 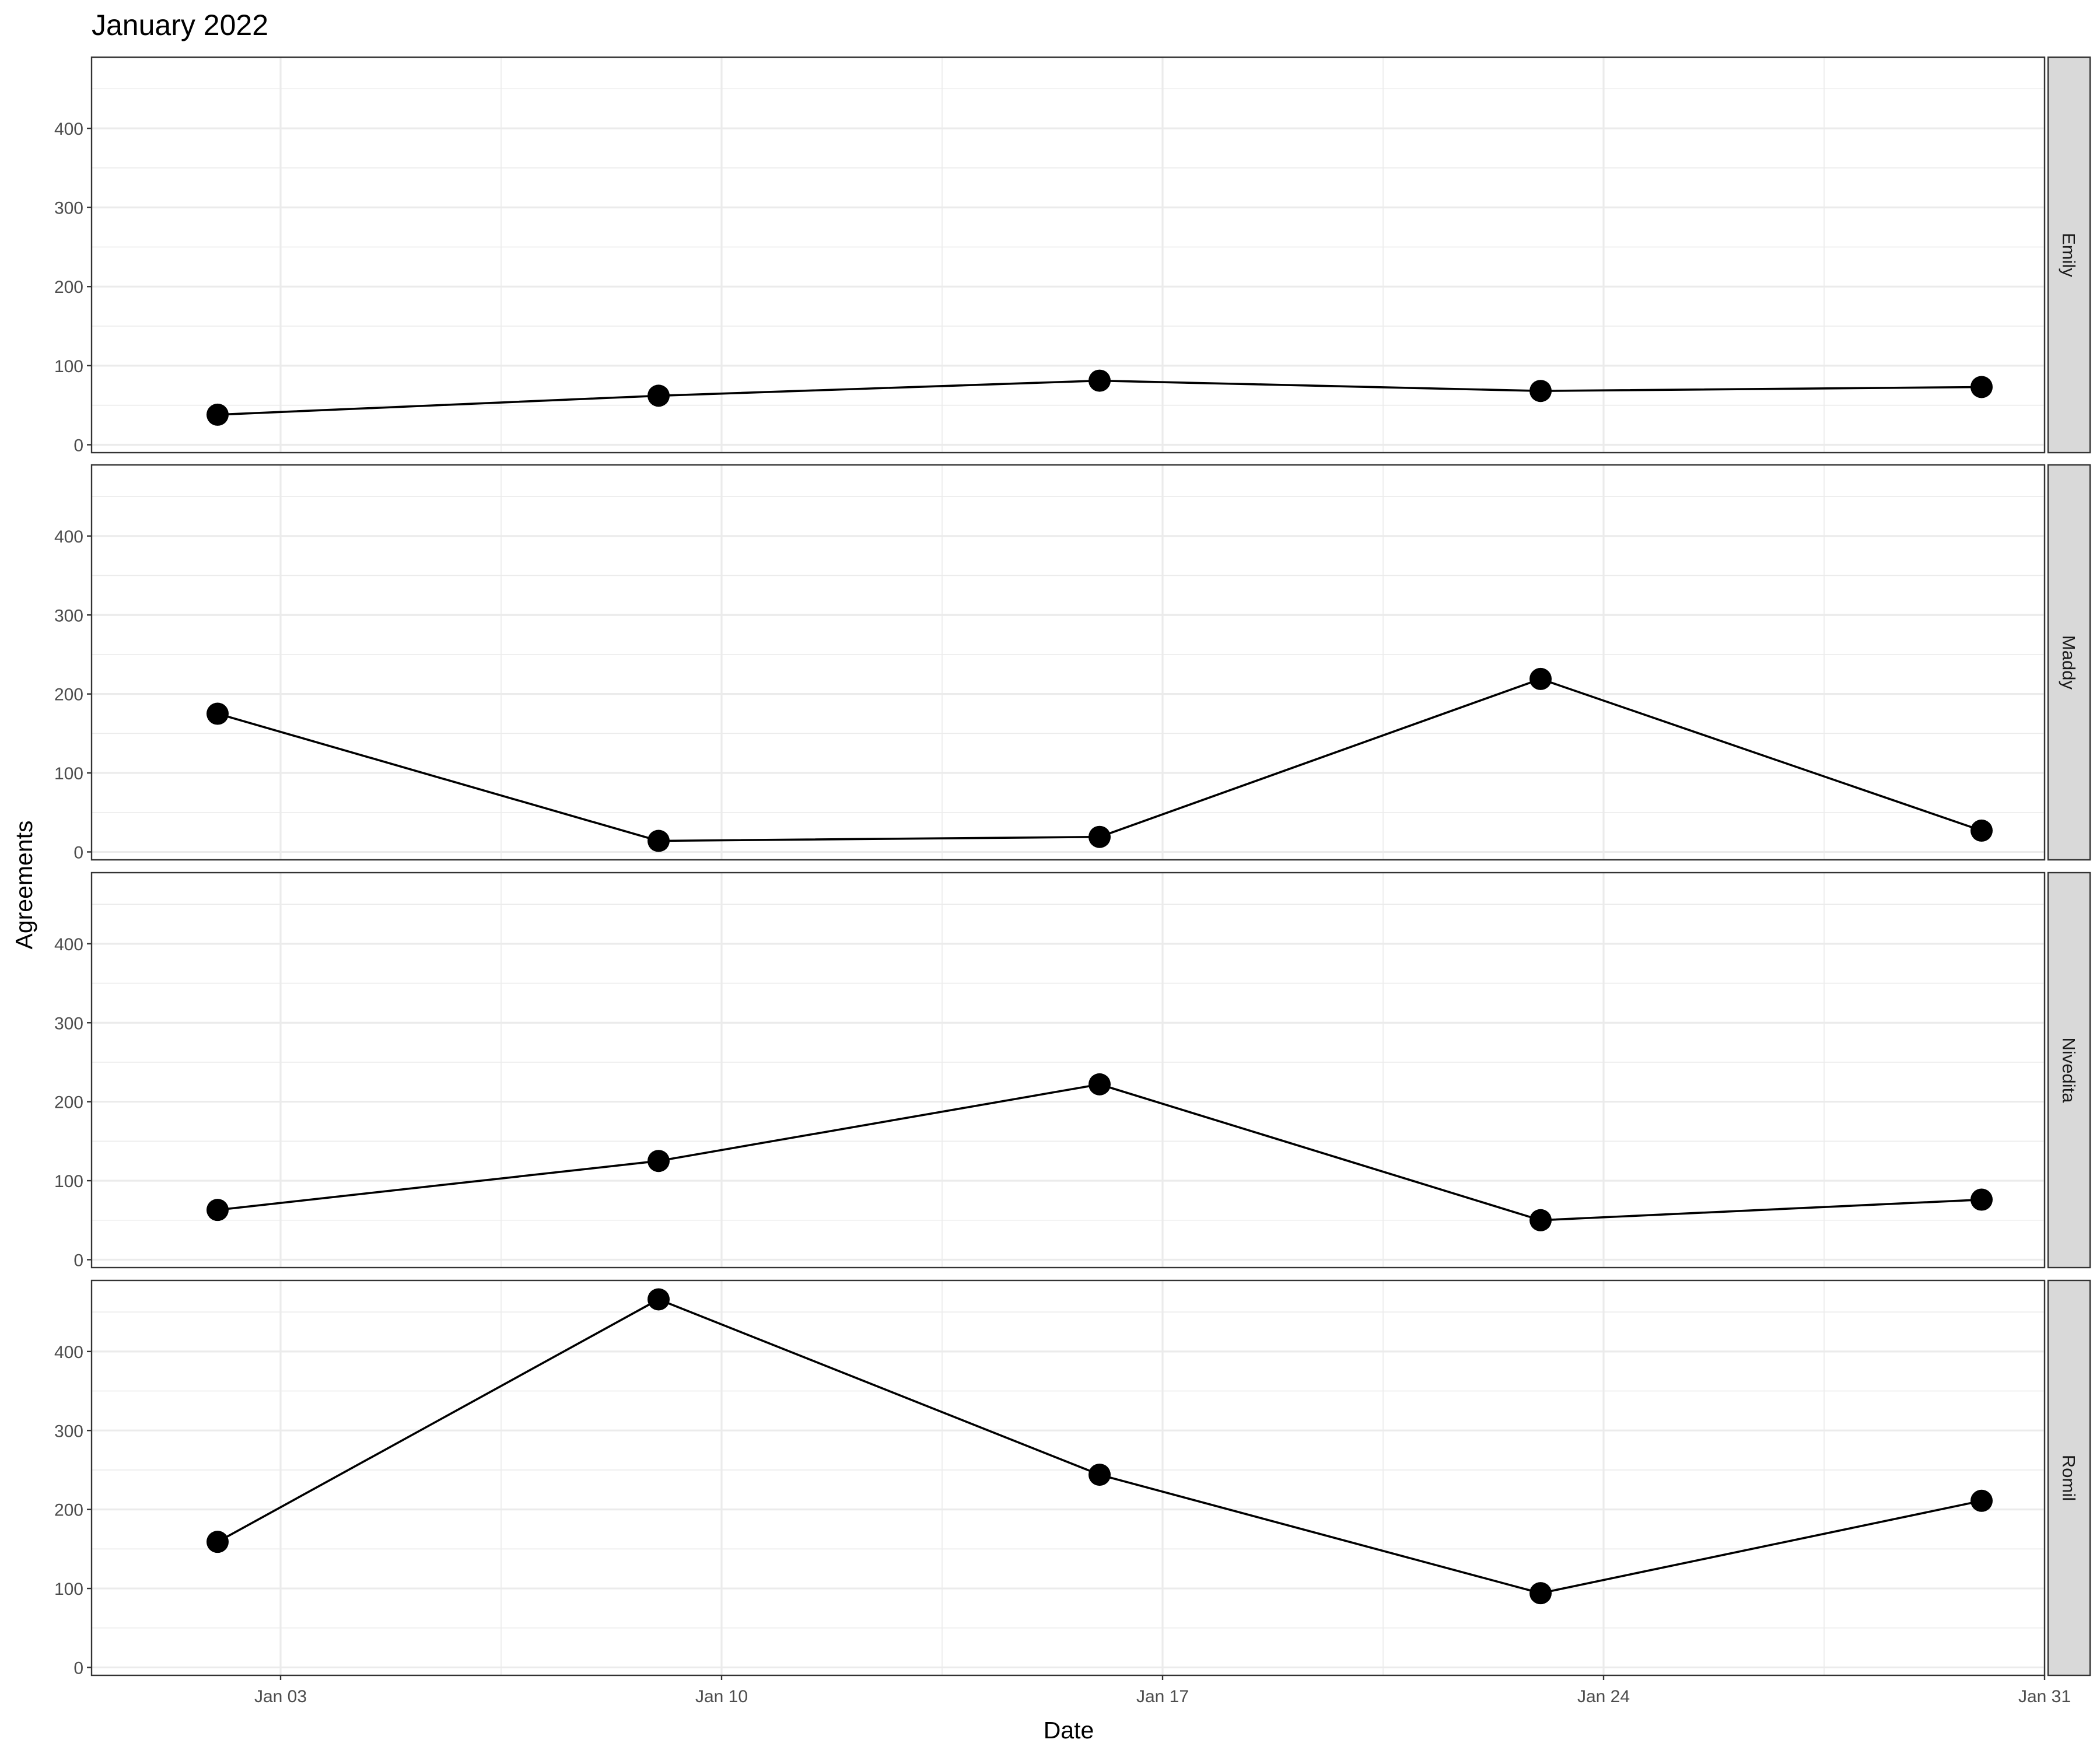 What do you see at coordinates (2044, 1696) in the screenshot?
I see `x-tick-label: Jan 31` at bounding box center [2044, 1696].